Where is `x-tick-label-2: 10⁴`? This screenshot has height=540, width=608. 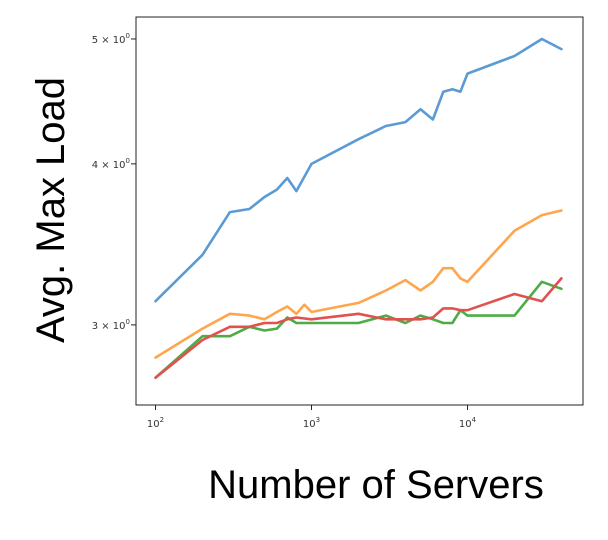 x-tick-label-2: 10⁴ is located at coordinates (468, 423).